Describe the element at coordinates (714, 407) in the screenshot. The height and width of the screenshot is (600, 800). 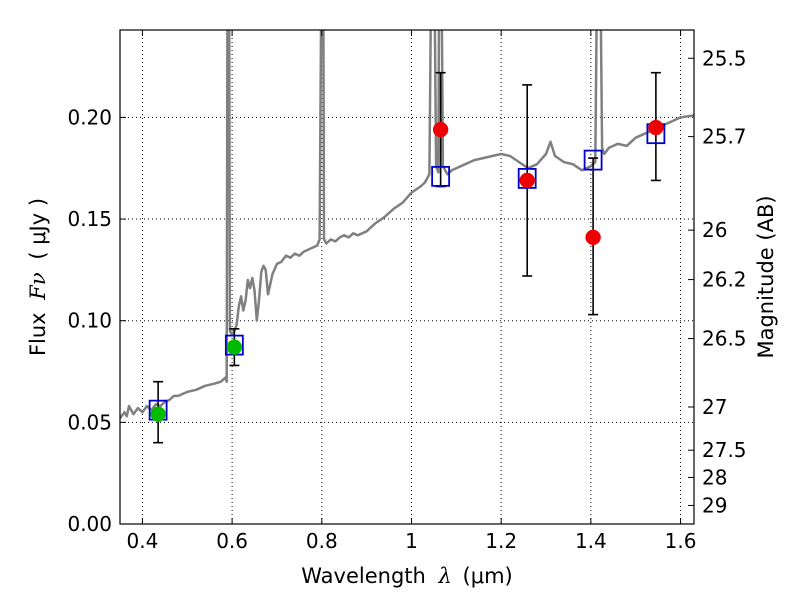
I see `y2-tick-label: 27` at that location.